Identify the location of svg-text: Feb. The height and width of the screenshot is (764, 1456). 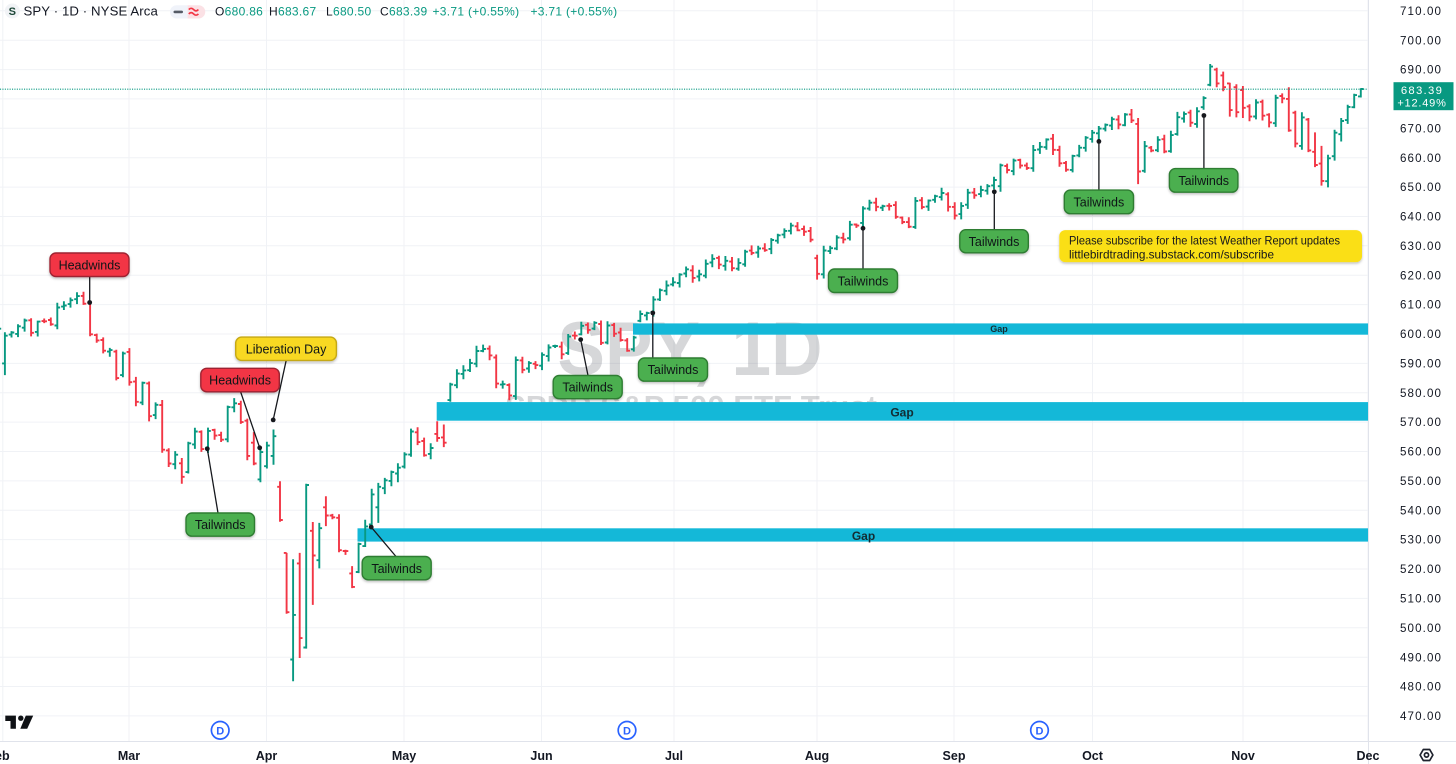
(5, 756).